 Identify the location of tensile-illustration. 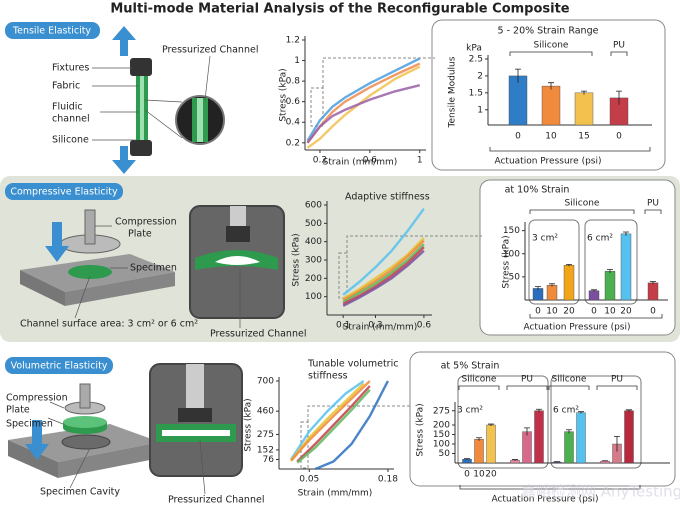
(158, 100).